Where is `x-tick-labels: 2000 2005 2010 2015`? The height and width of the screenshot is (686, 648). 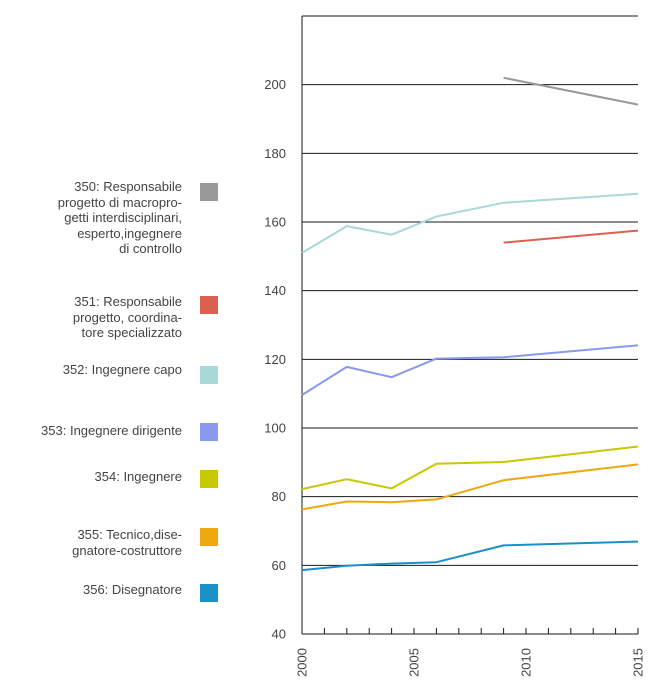 x-tick-labels: 2000 2005 2010 2015 is located at coordinates (470, 662).